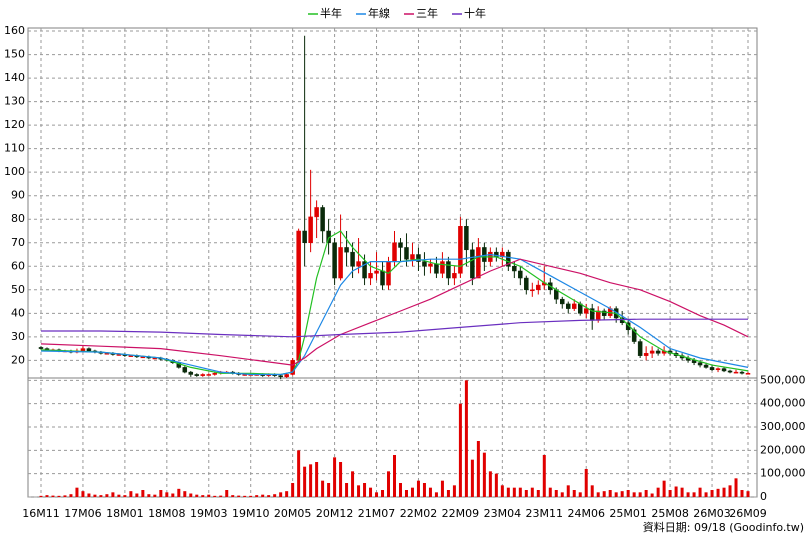 Image resolution: width=808 pixels, height=544 pixels. What do you see at coordinates (397, 13) in the screenshot?
I see `legend: 半年 年線 三年 十年` at bounding box center [397, 13].